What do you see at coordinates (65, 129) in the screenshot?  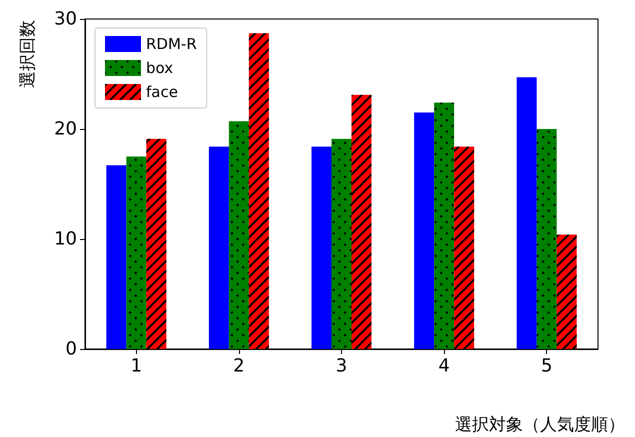 I see `y-tick-label: 20` at bounding box center [65, 129].